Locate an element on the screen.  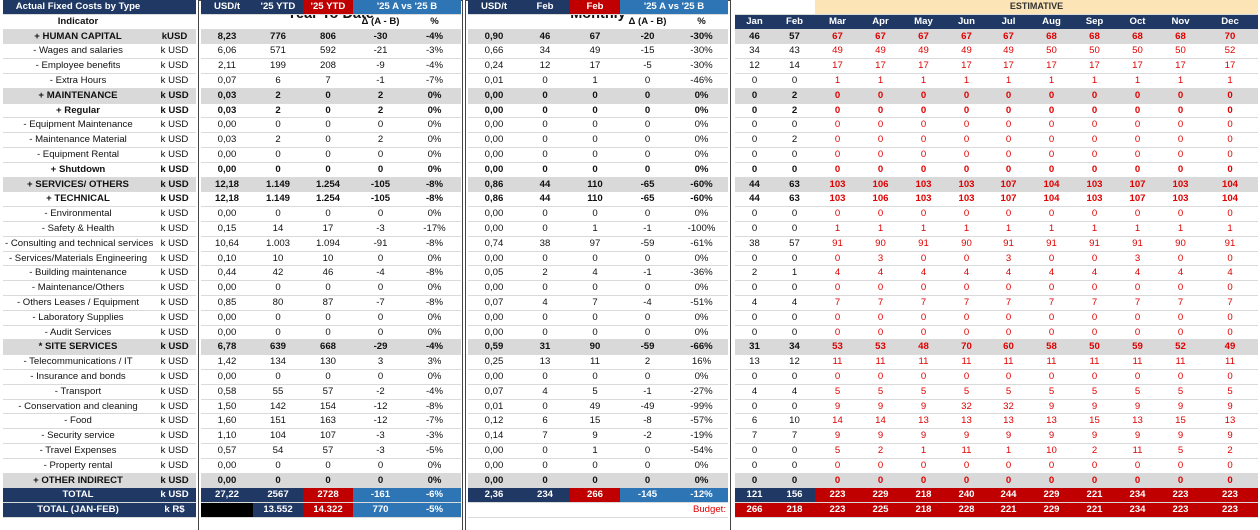
month-value: 17 is located at coordinates (1180, 66).